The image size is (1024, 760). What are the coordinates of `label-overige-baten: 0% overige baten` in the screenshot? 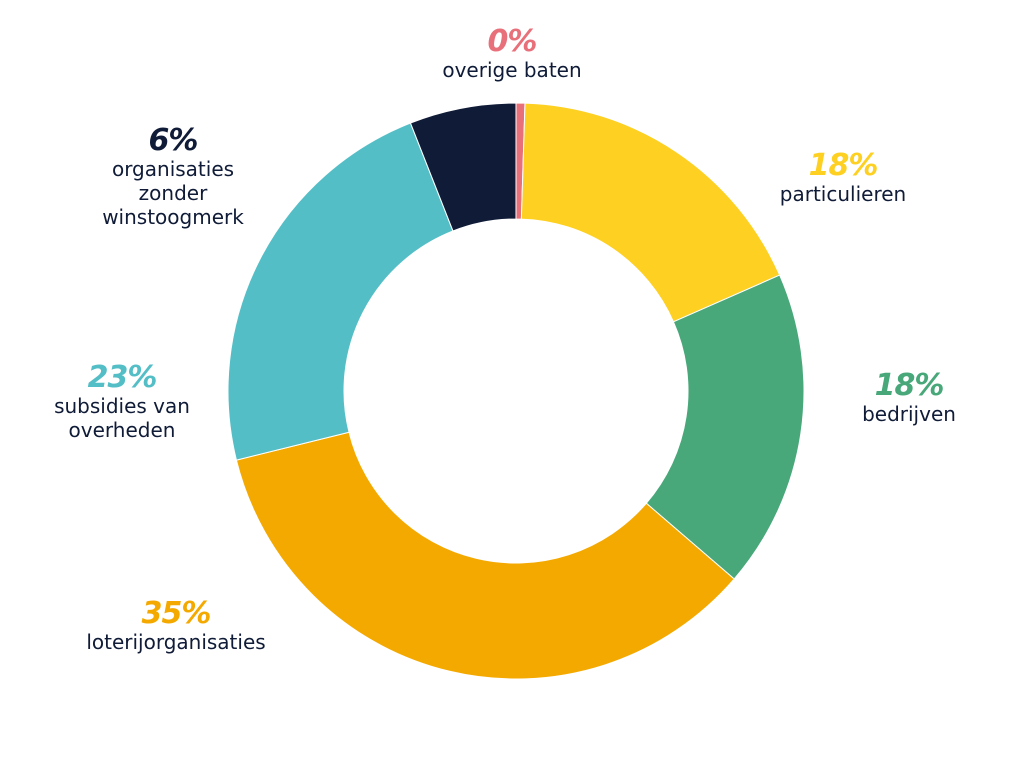 It's located at (512, 53).